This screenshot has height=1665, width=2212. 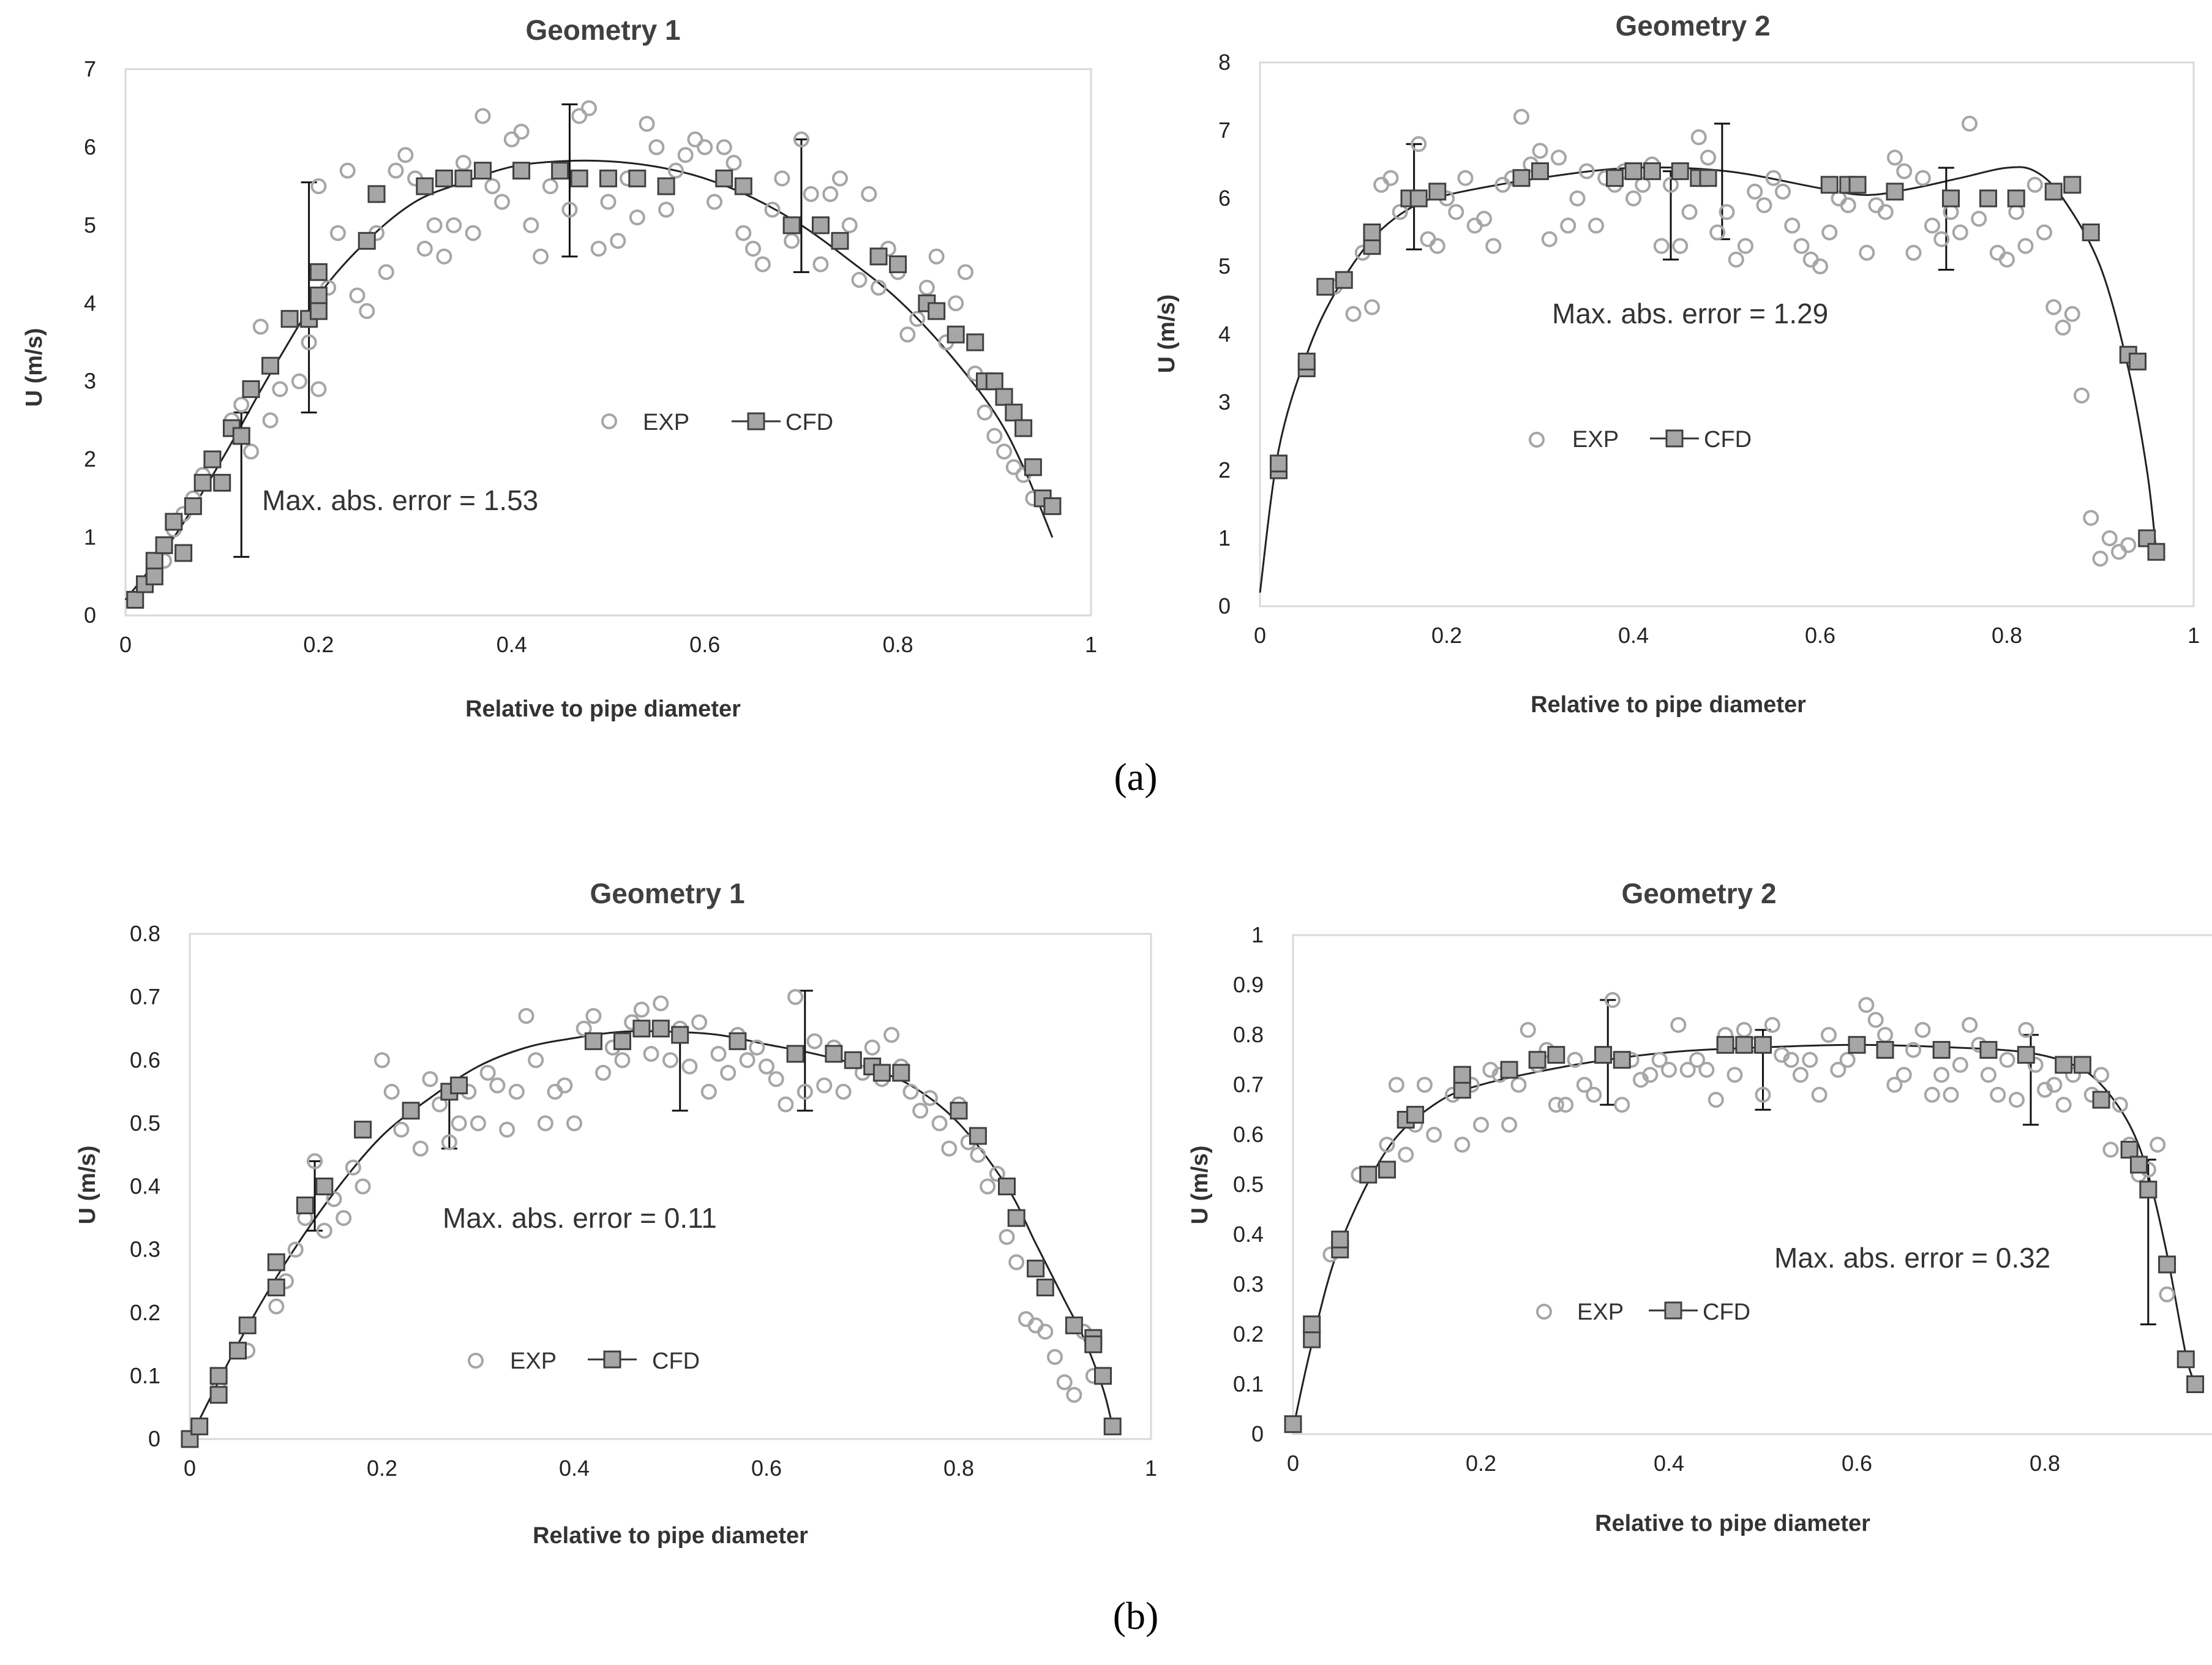 What do you see at coordinates (1446, 635) in the screenshot?
I see `x-tick-label: 0.2` at bounding box center [1446, 635].